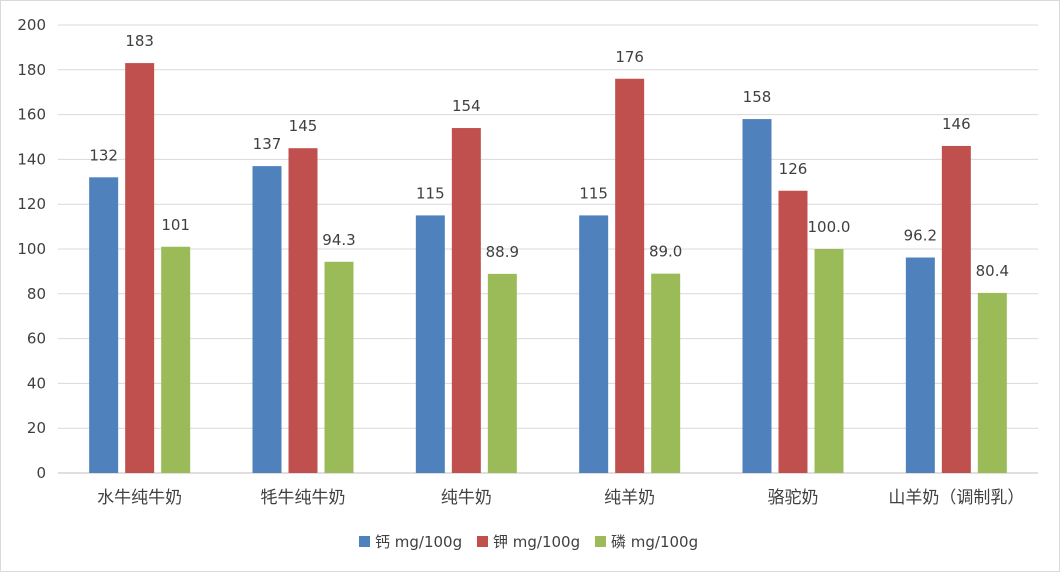 This screenshot has height=576, width=1060. What do you see at coordinates (139, 498) in the screenshot?
I see `x-category-label: 水牛纯牛奶` at bounding box center [139, 498].